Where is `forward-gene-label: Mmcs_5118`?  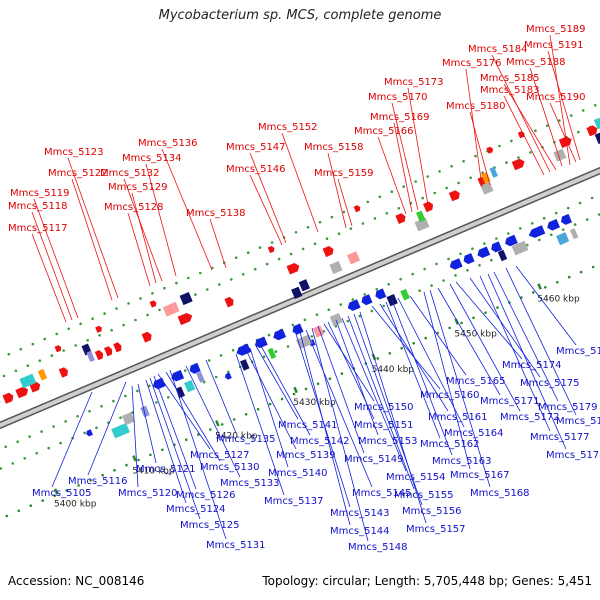 forward-gene-label: Mmcs_5118 is located at coordinates (38, 206).